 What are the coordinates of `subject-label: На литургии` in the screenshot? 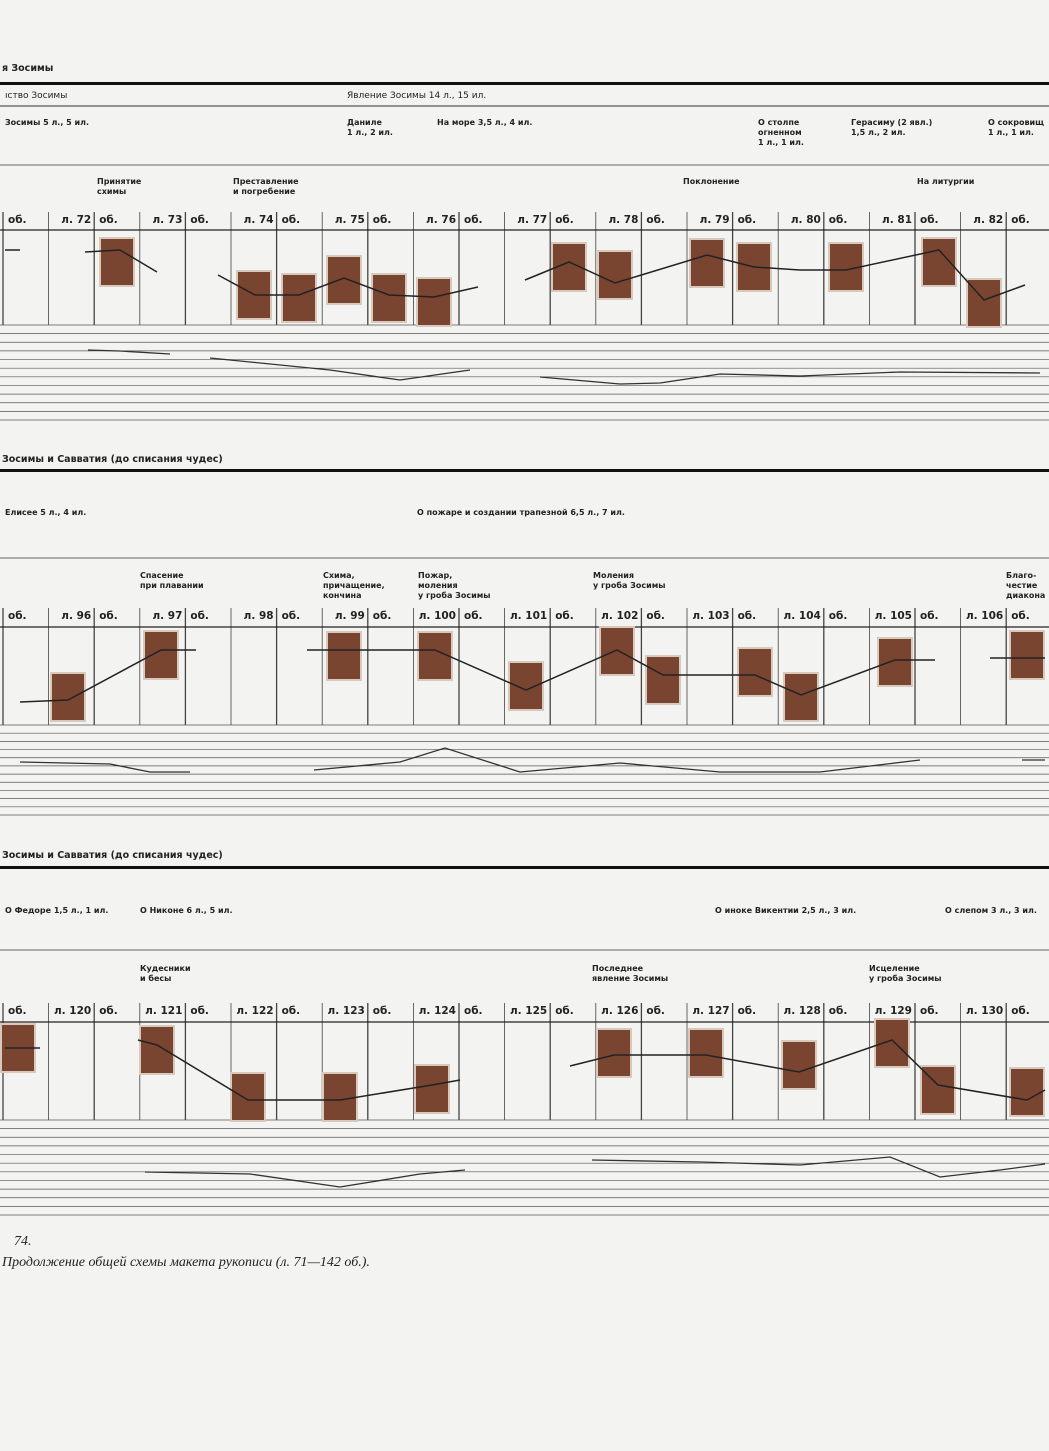 It's located at (946, 181).